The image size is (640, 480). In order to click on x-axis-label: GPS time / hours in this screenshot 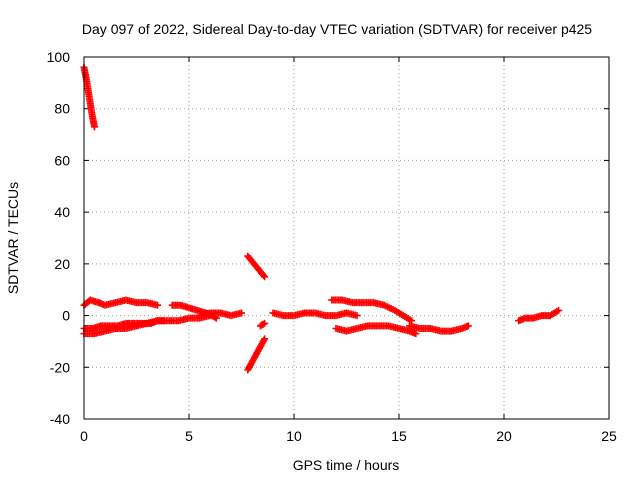, I will do `click(346, 465)`.